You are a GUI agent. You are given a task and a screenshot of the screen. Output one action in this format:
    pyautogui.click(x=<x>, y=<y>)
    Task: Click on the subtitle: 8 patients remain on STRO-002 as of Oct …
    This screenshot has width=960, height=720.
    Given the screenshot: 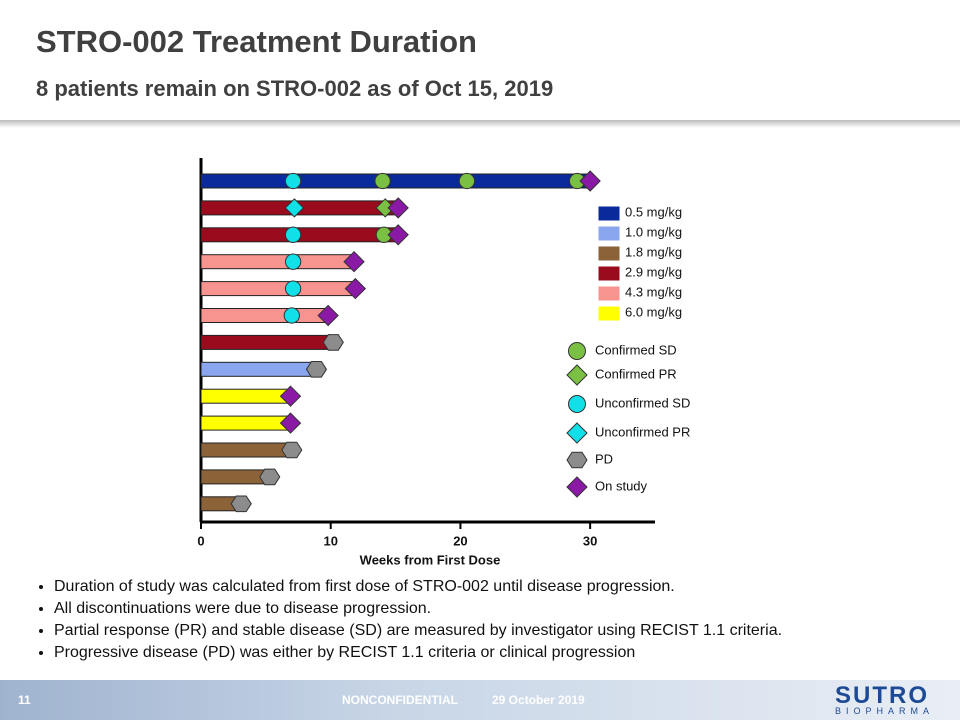 What is the action you would take?
    pyautogui.click(x=295, y=88)
    